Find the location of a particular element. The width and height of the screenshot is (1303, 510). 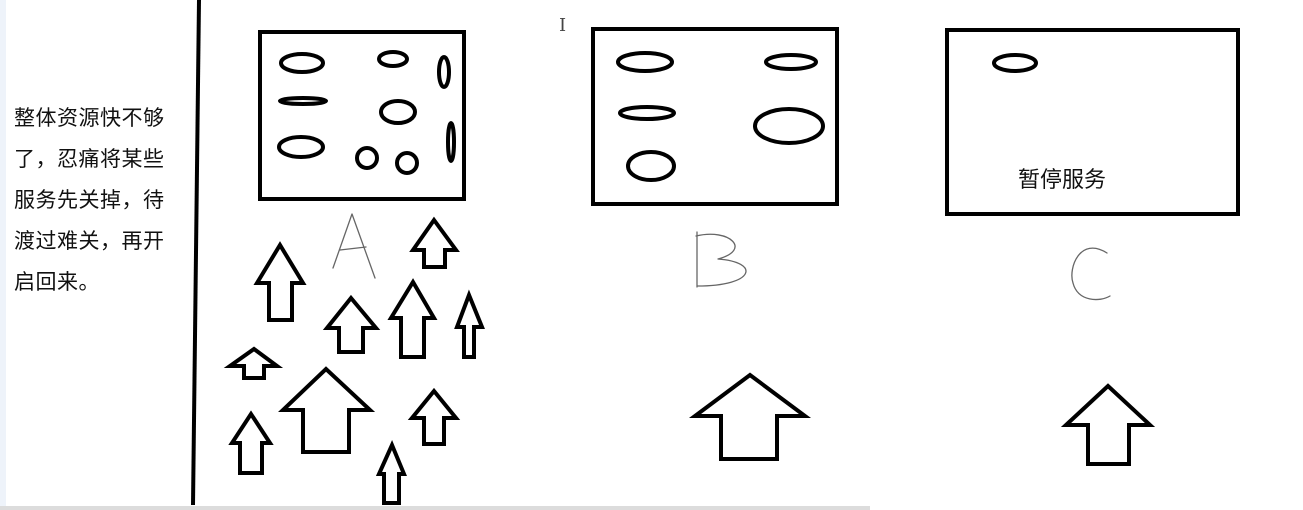

left-edge-strip is located at coordinates (3, 255).